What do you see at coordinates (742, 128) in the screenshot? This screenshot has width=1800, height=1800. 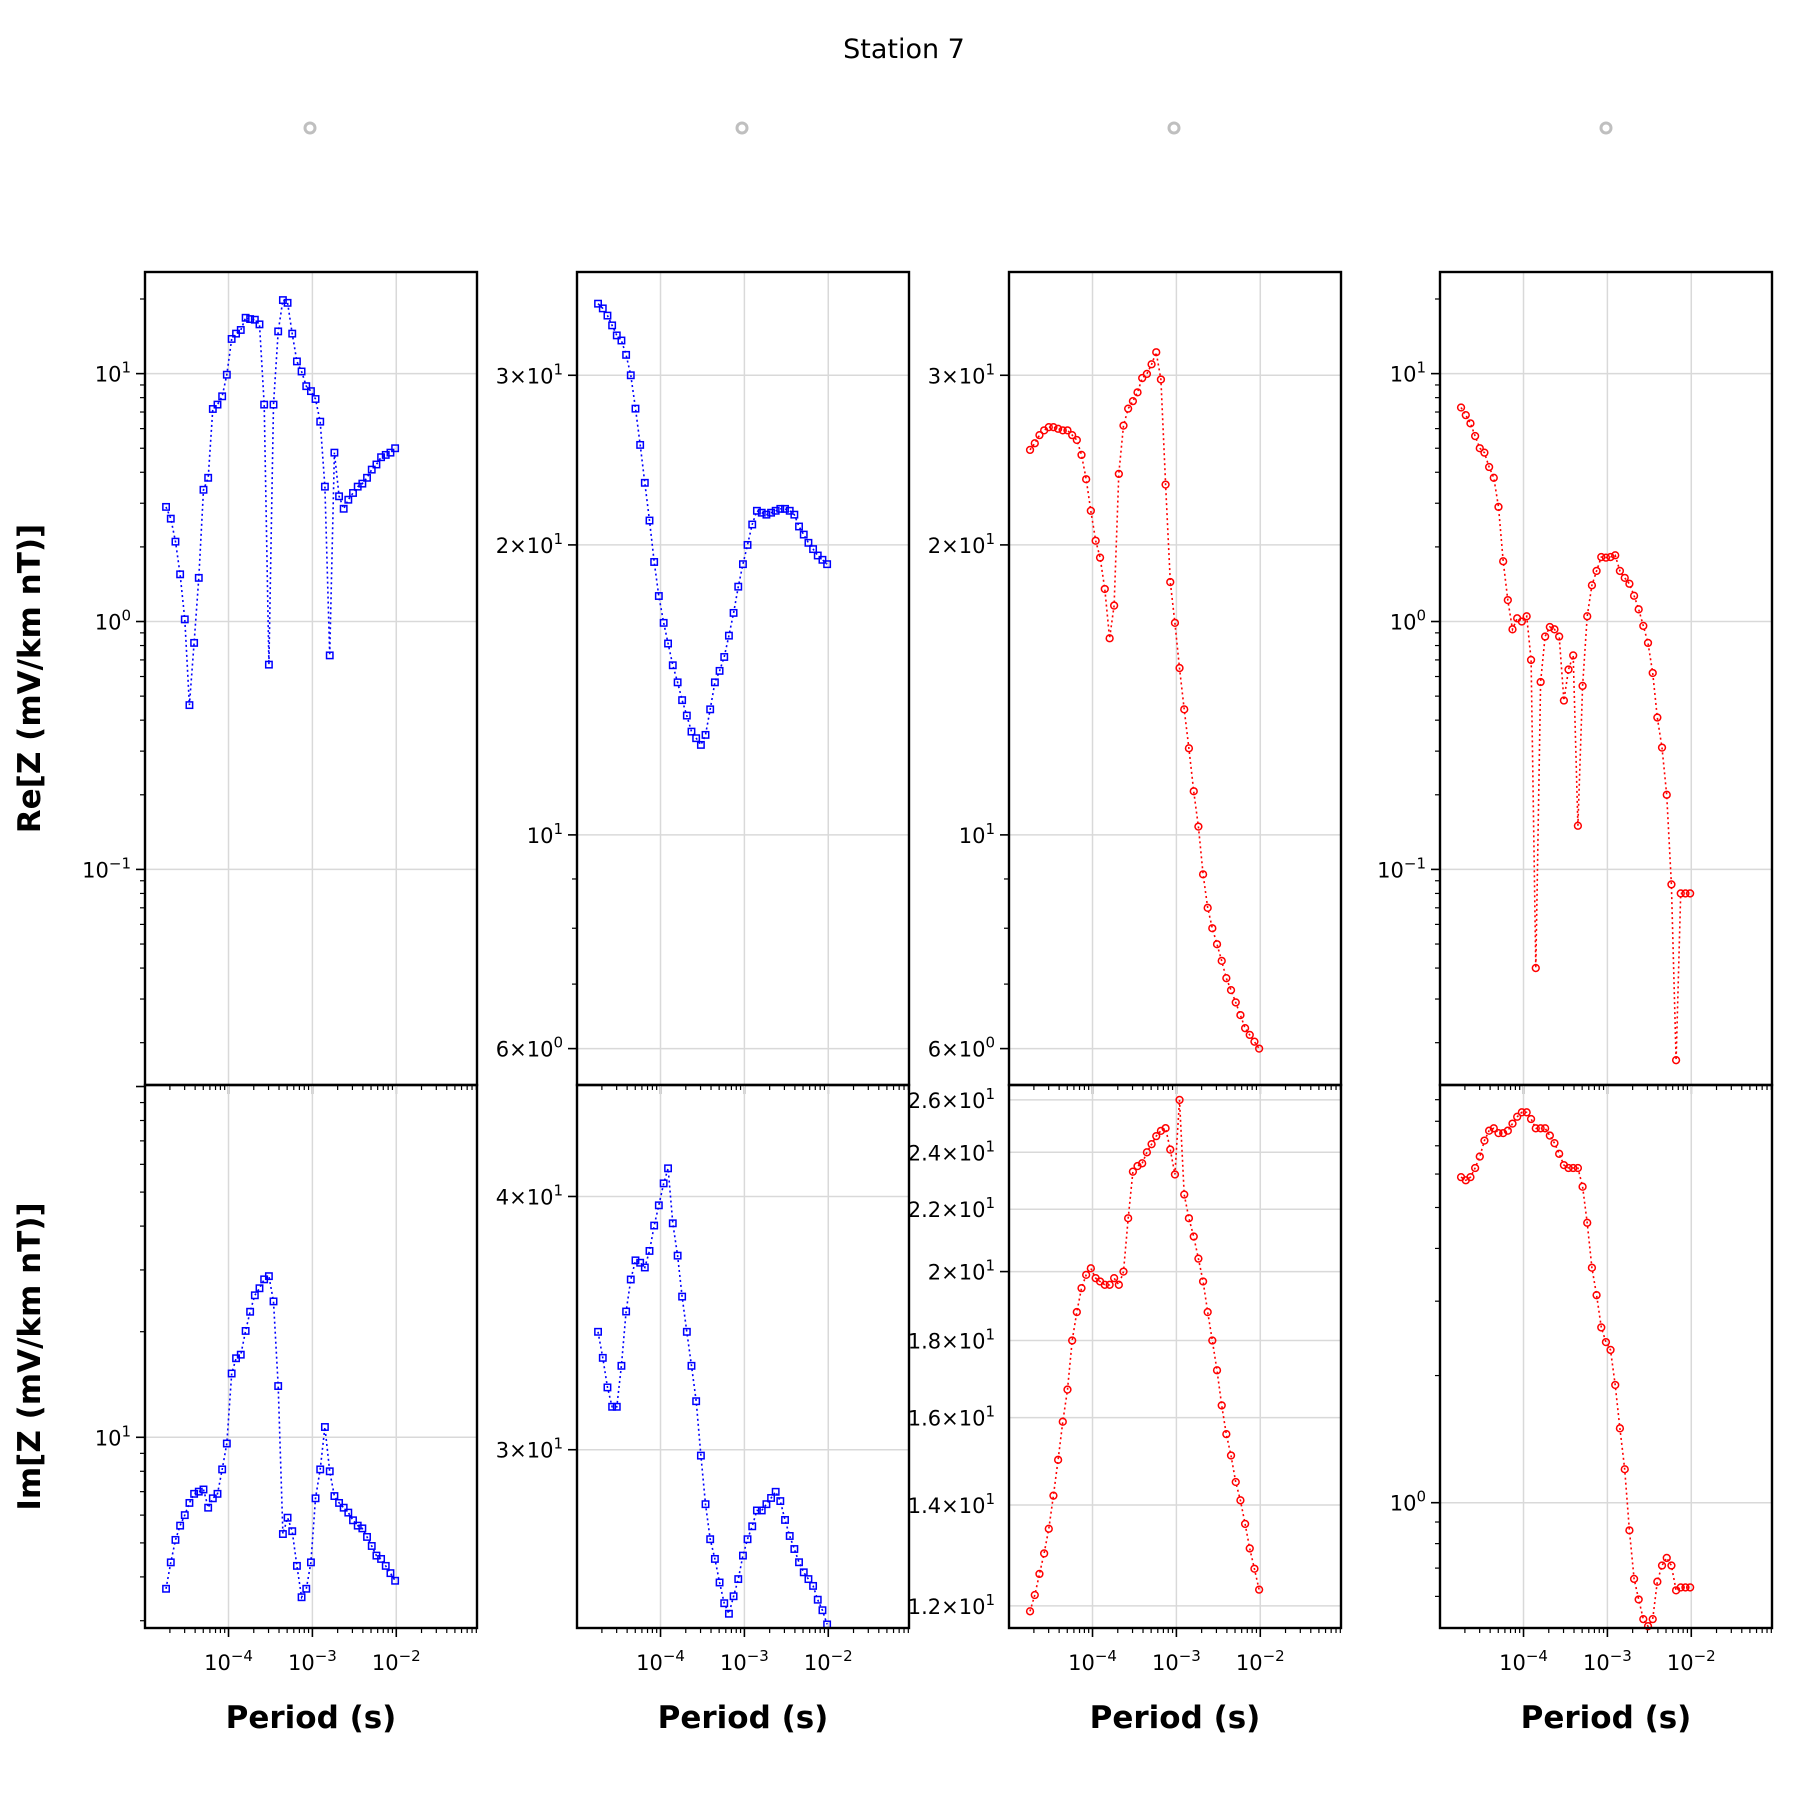 I see `legend-marker` at bounding box center [742, 128].